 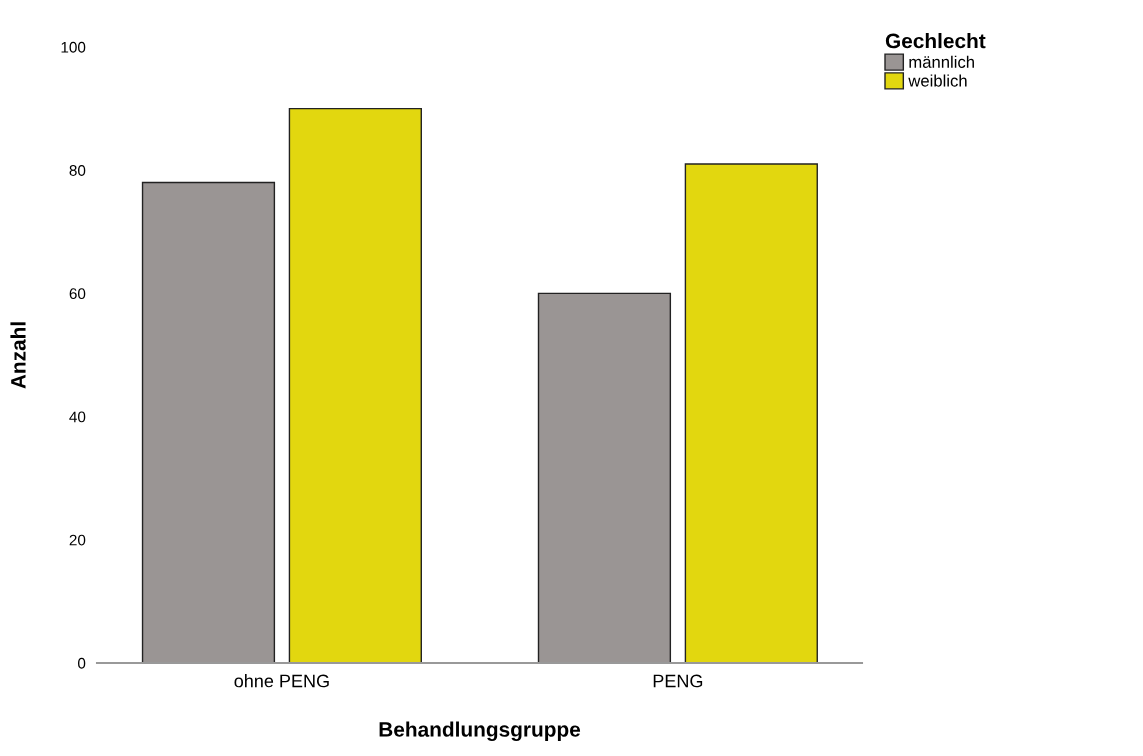 What do you see at coordinates (77, 294) in the screenshot?
I see `y-tick-label: 60` at bounding box center [77, 294].